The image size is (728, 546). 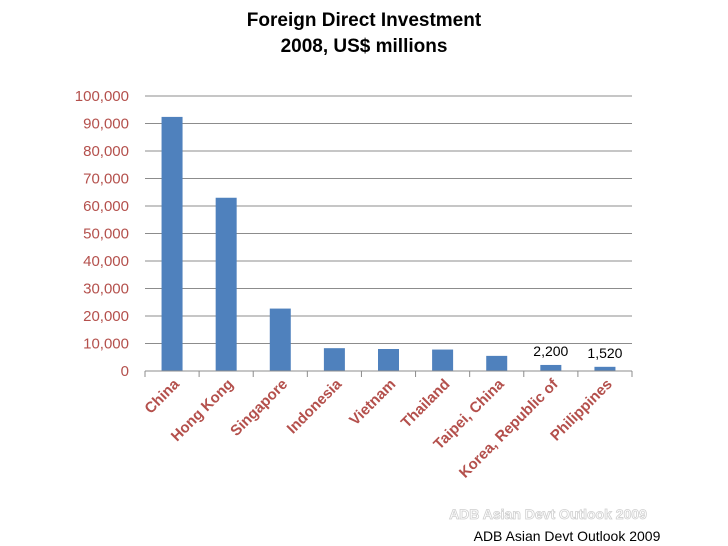 I want to click on data-label: 2,200, so click(x=550, y=351).